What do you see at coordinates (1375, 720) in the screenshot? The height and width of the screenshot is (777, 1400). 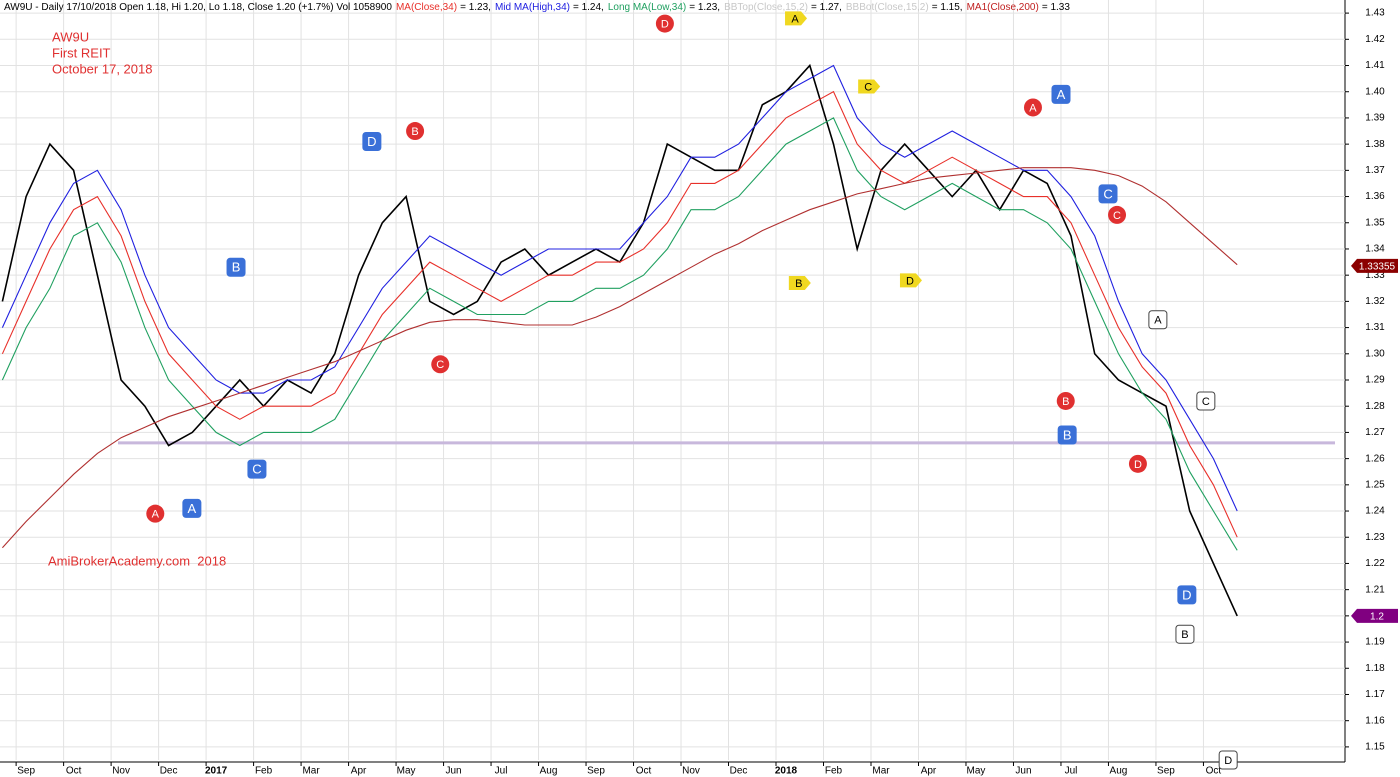 I see `y-tick-label: 1.16` at bounding box center [1375, 720].